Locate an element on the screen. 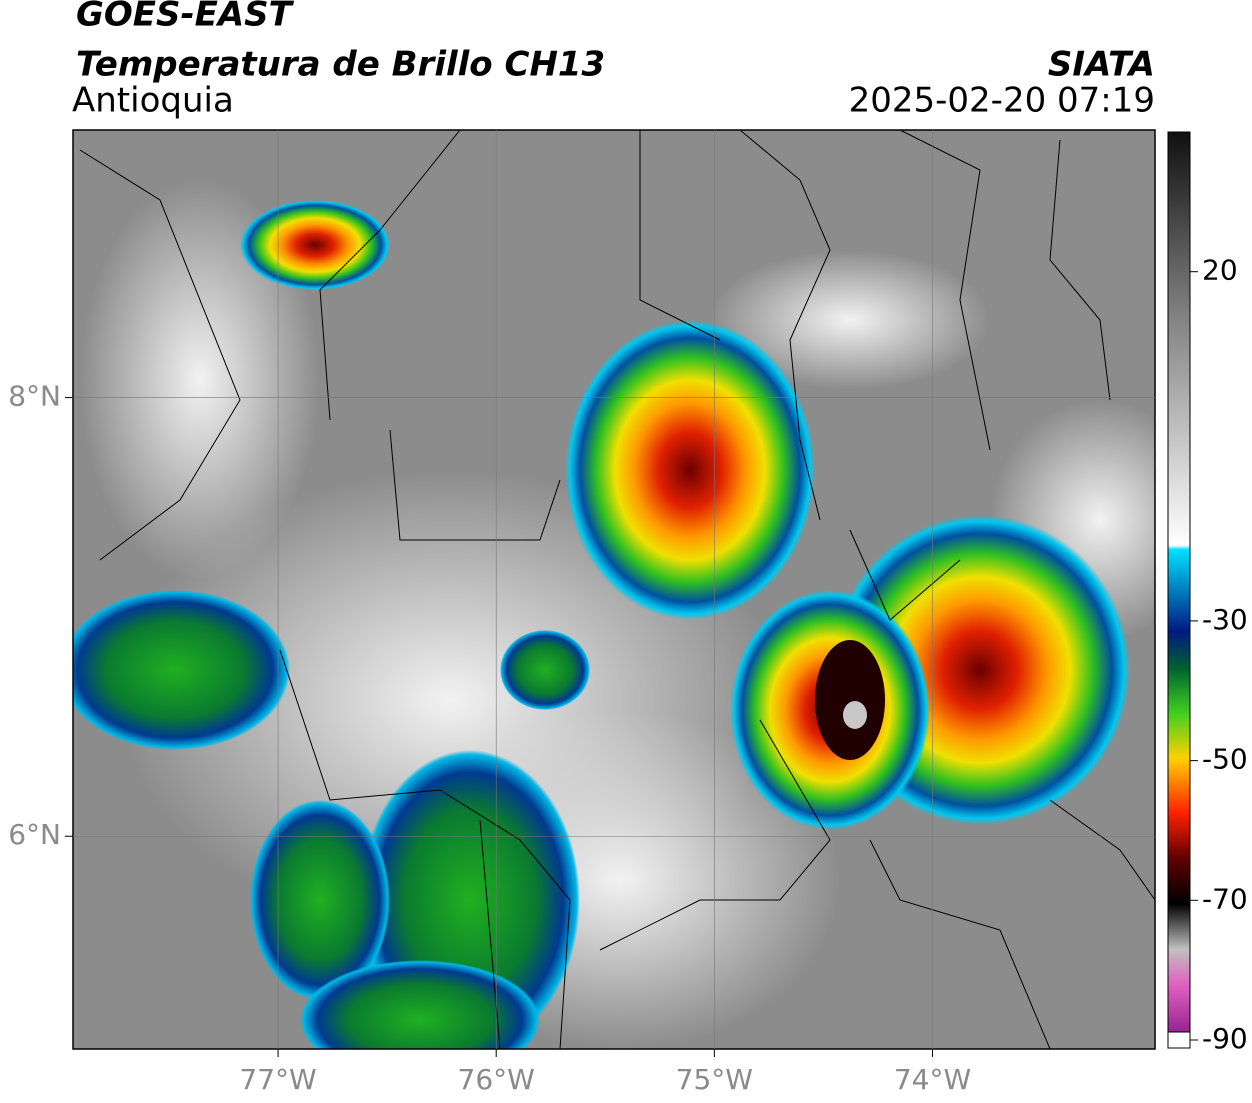  colorbar is located at coordinates (1179, 586).